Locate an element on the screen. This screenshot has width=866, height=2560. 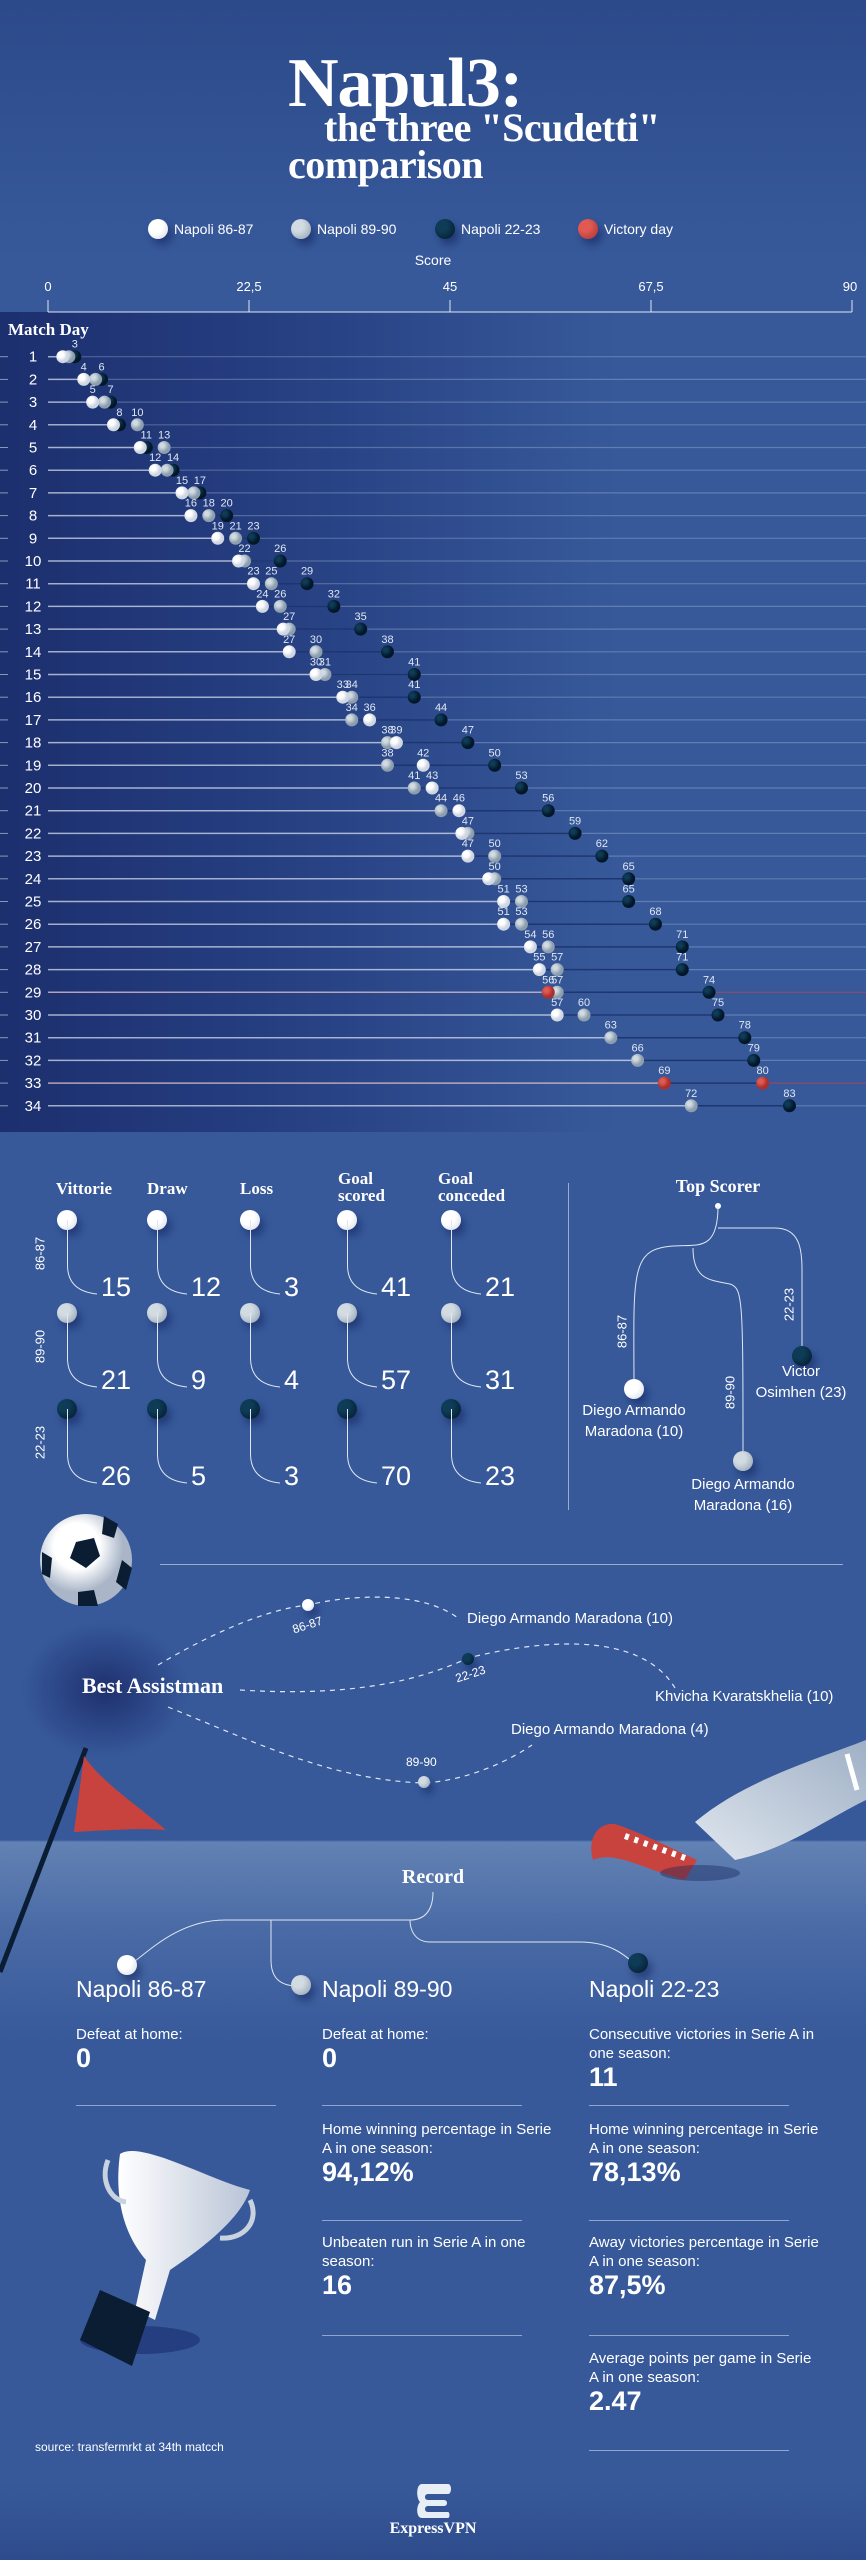
data-label: 30 is located at coordinates (316, 640).